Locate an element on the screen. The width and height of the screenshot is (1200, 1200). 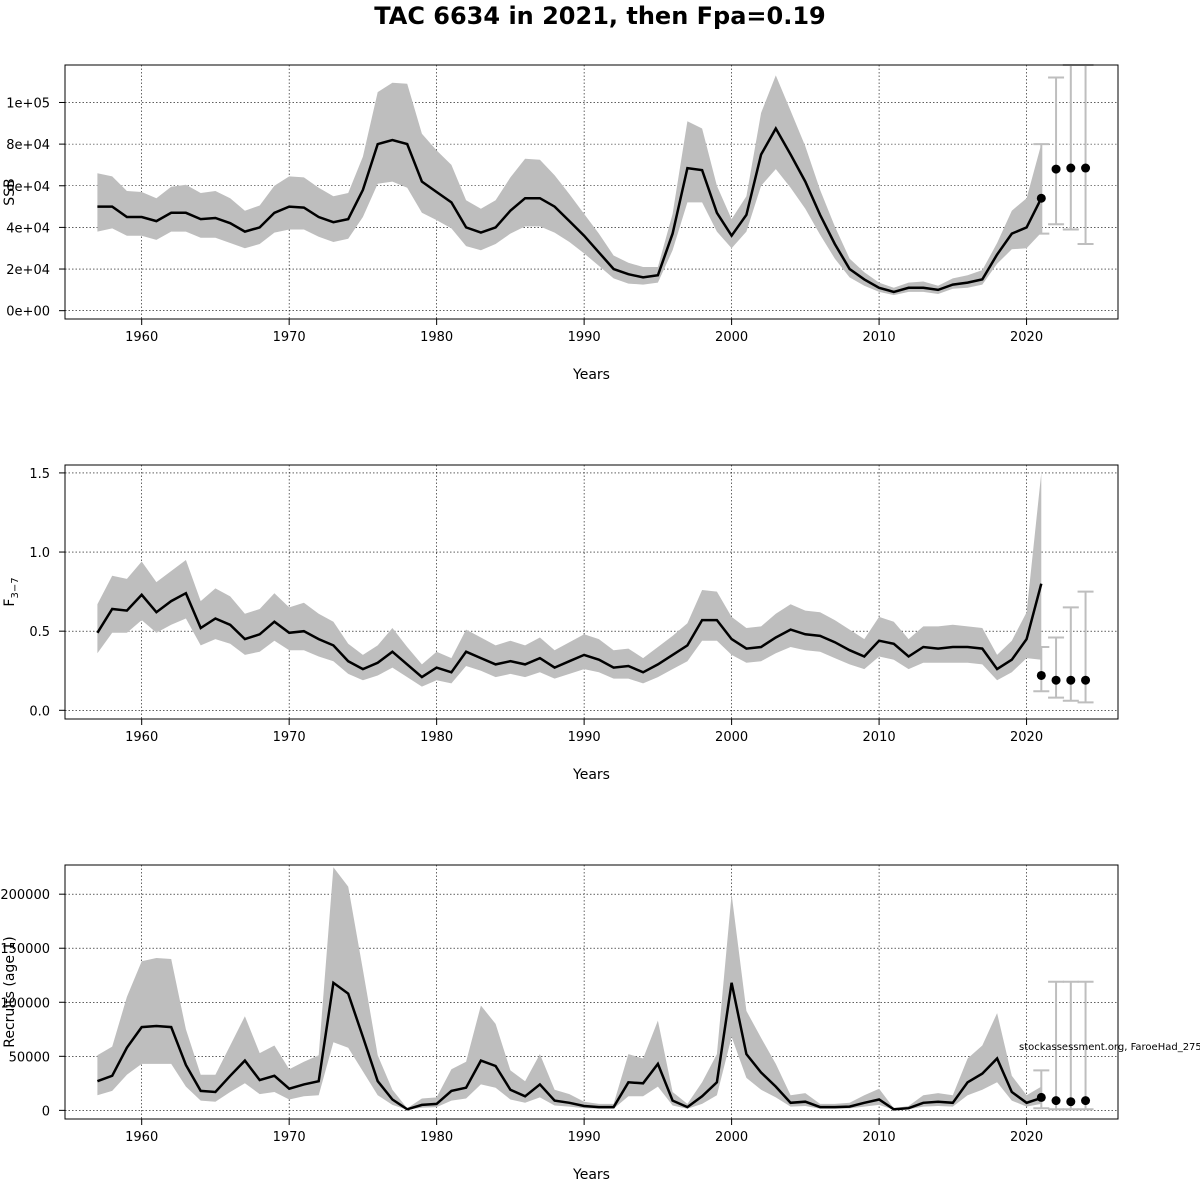
fbar-y-ticks: 0.0 0.5 1.0 1.5 is located at coordinates (47, 593).